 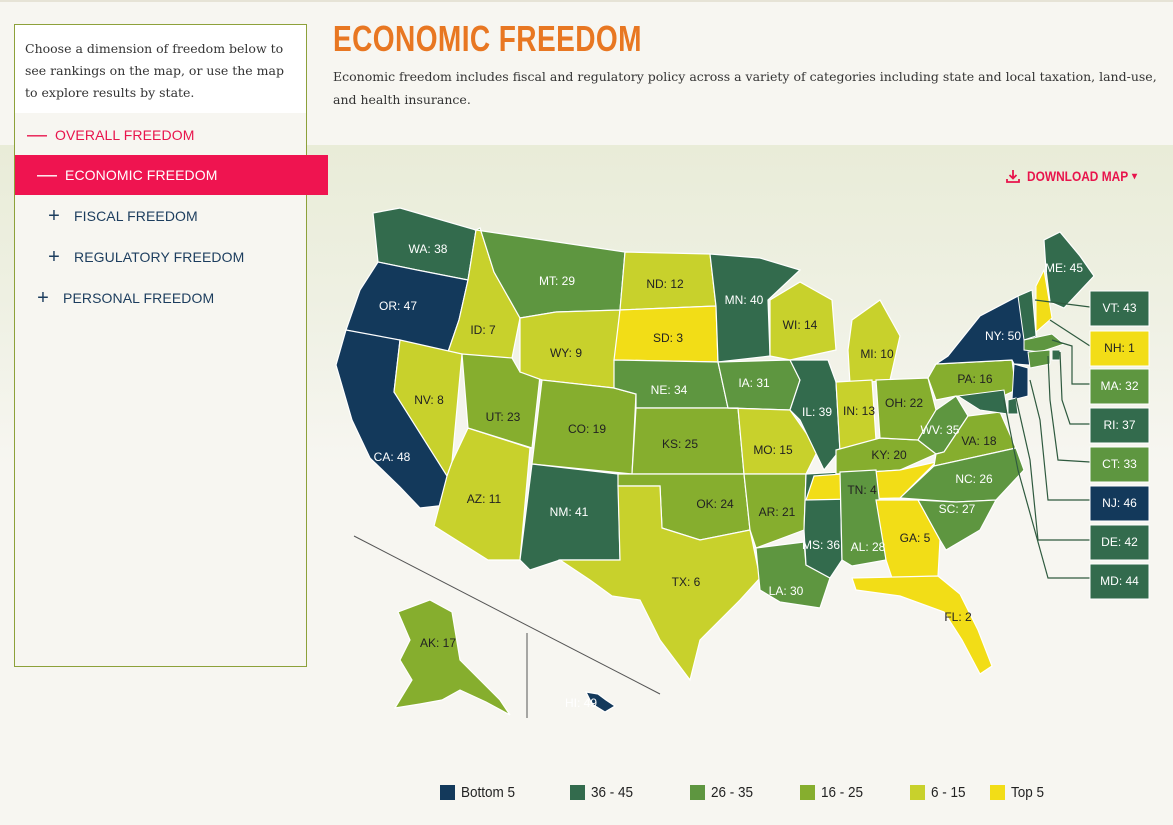 I want to click on nav-label: ECONOMIC FREEDOM, so click(x=141, y=175).